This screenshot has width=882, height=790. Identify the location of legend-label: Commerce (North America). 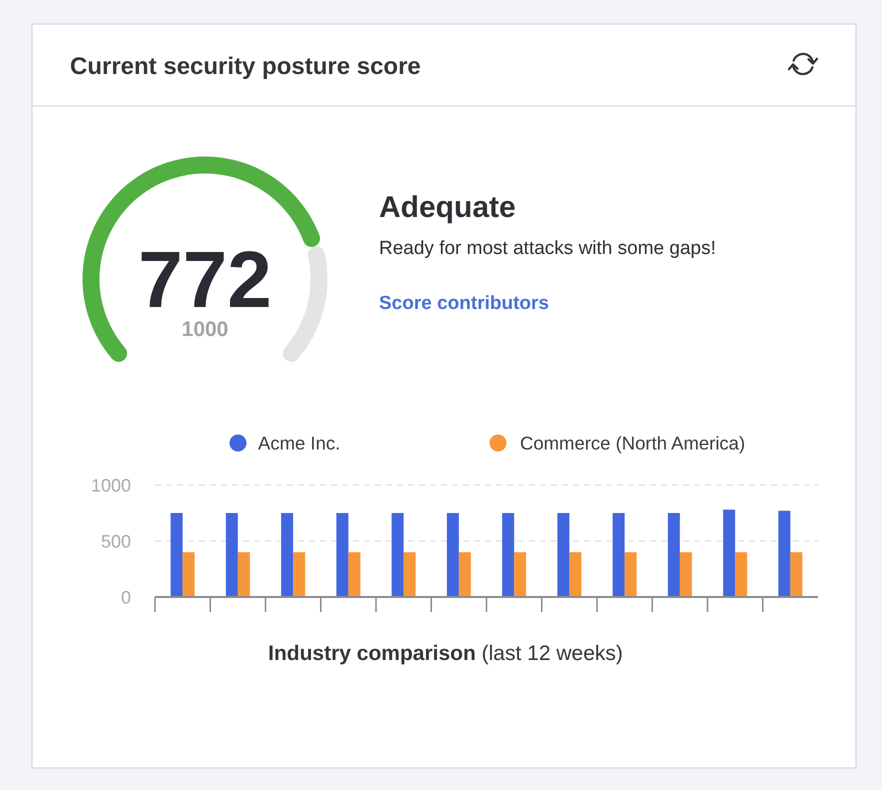
(633, 443).